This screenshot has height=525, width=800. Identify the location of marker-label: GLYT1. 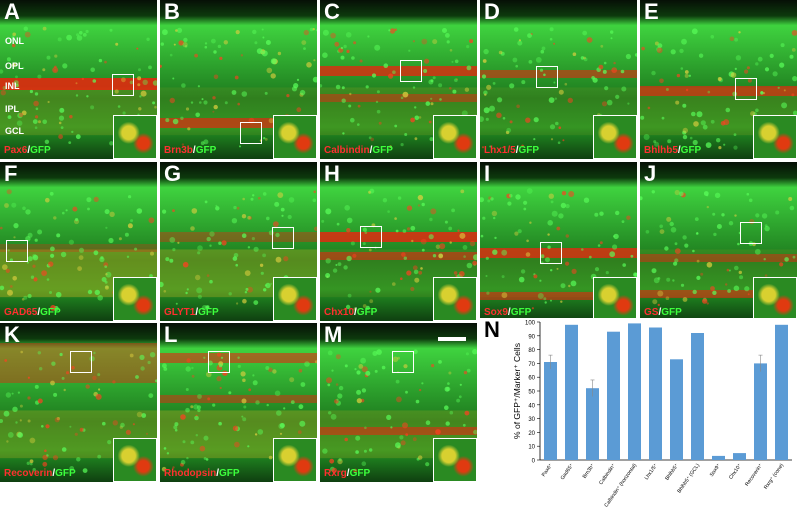
(180, 312).